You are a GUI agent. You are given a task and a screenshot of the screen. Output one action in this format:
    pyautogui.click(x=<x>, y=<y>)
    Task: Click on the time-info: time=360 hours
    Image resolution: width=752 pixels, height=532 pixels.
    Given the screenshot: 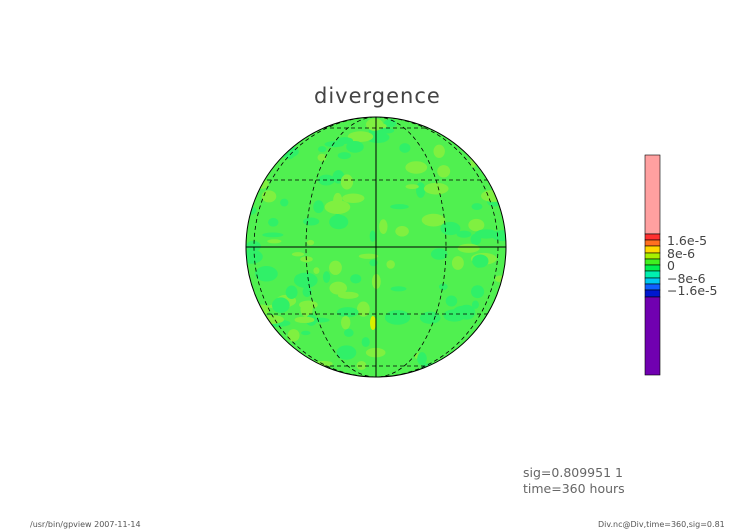 What is the action you would take?
    pyautogui.click(x=574, y=488)
    